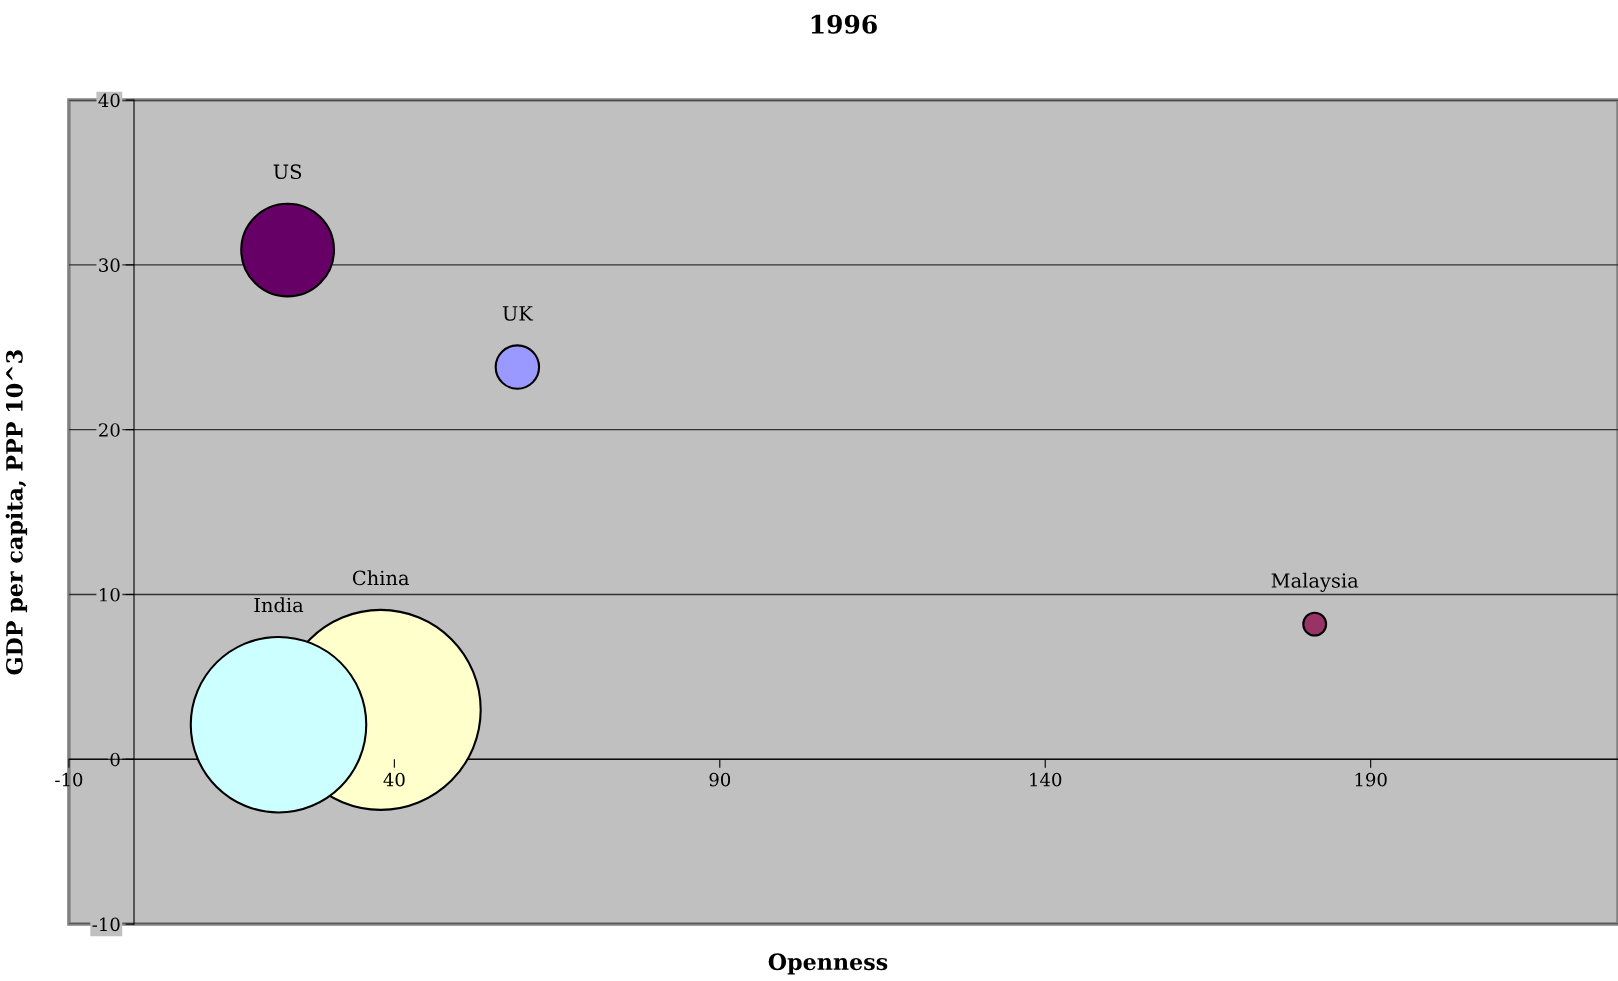 This screenshot has width=1618, height=981. I want to click on series-label: US, so click(287, 172).